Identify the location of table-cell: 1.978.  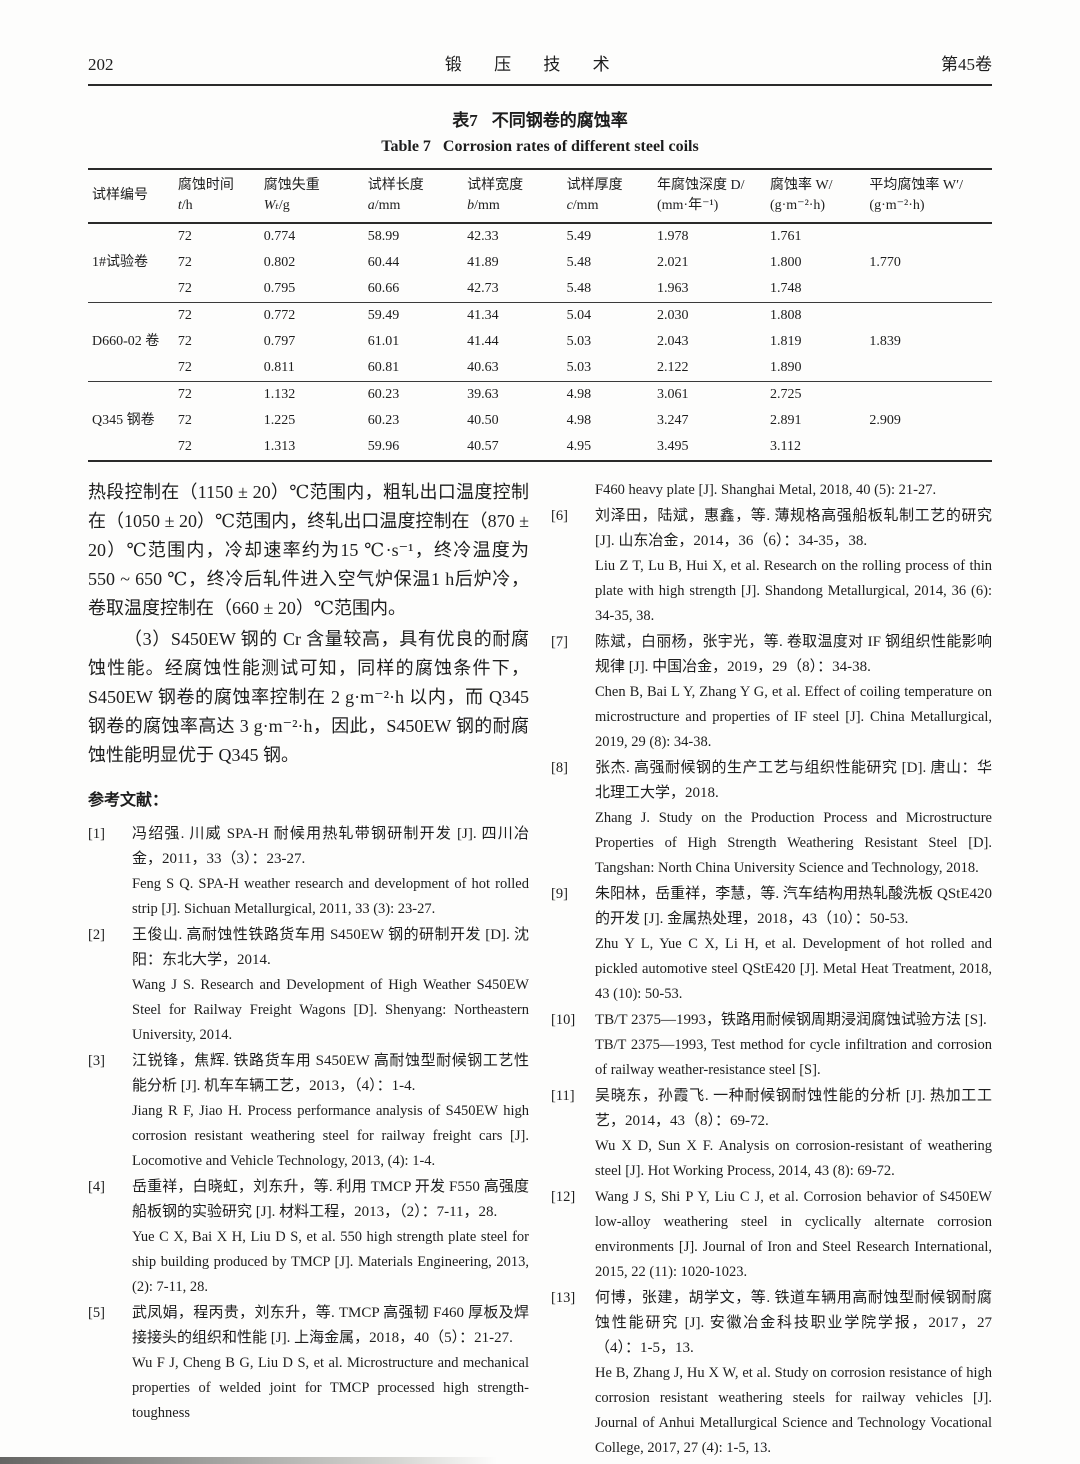
(672, 236).